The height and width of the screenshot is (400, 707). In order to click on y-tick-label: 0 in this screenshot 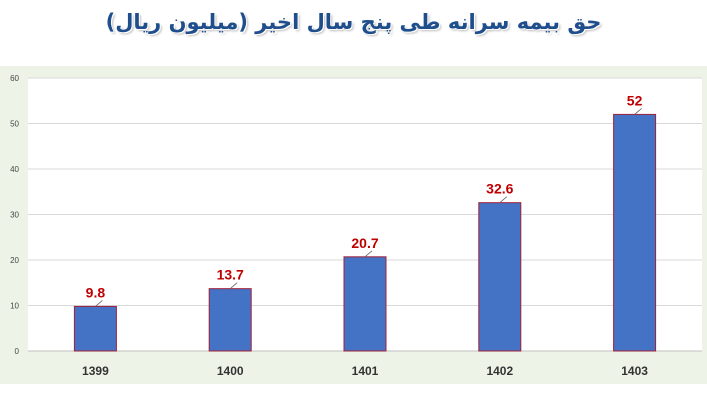, I will do `click(17, 351)`.